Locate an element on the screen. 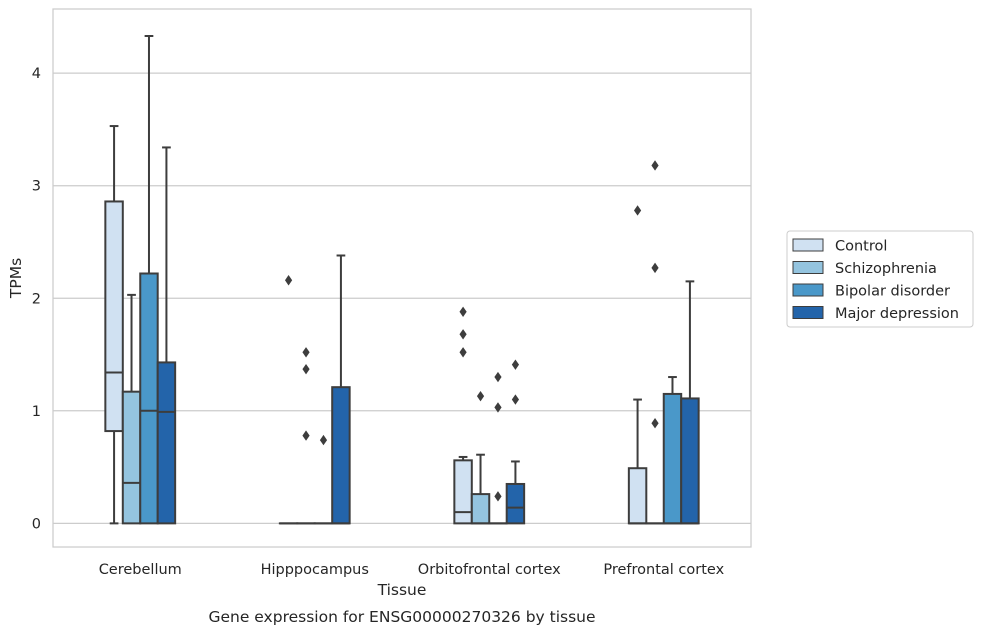 This screenshot has width=983, height=634. legend-label: Bipolar disorder is located at coordinates (892, 292).